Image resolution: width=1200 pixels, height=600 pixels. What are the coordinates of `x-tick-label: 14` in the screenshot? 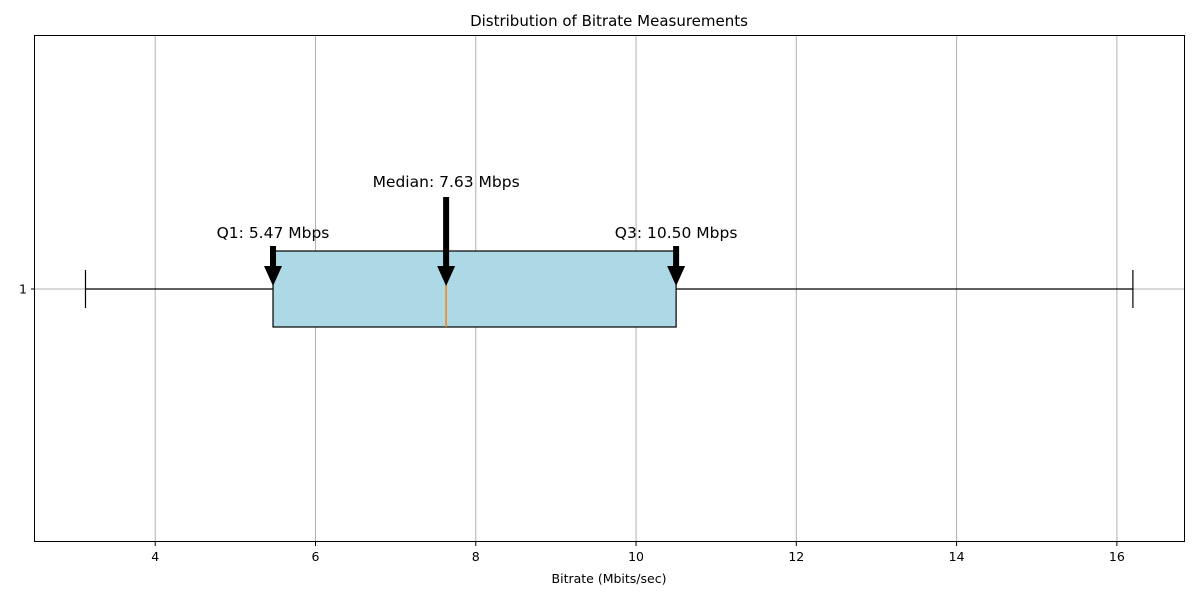 It's located at (957, 556).